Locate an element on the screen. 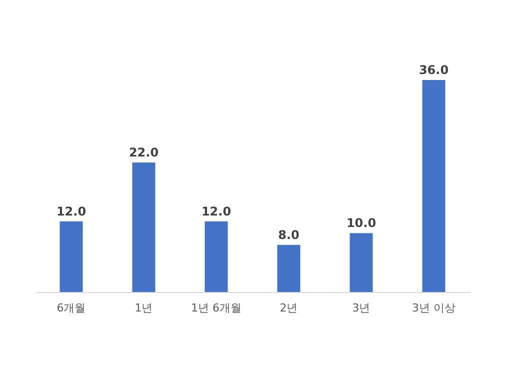 The height and width of the screenshot is (379, 505). data-label: 10.0 is located at coordinates (361, 223).